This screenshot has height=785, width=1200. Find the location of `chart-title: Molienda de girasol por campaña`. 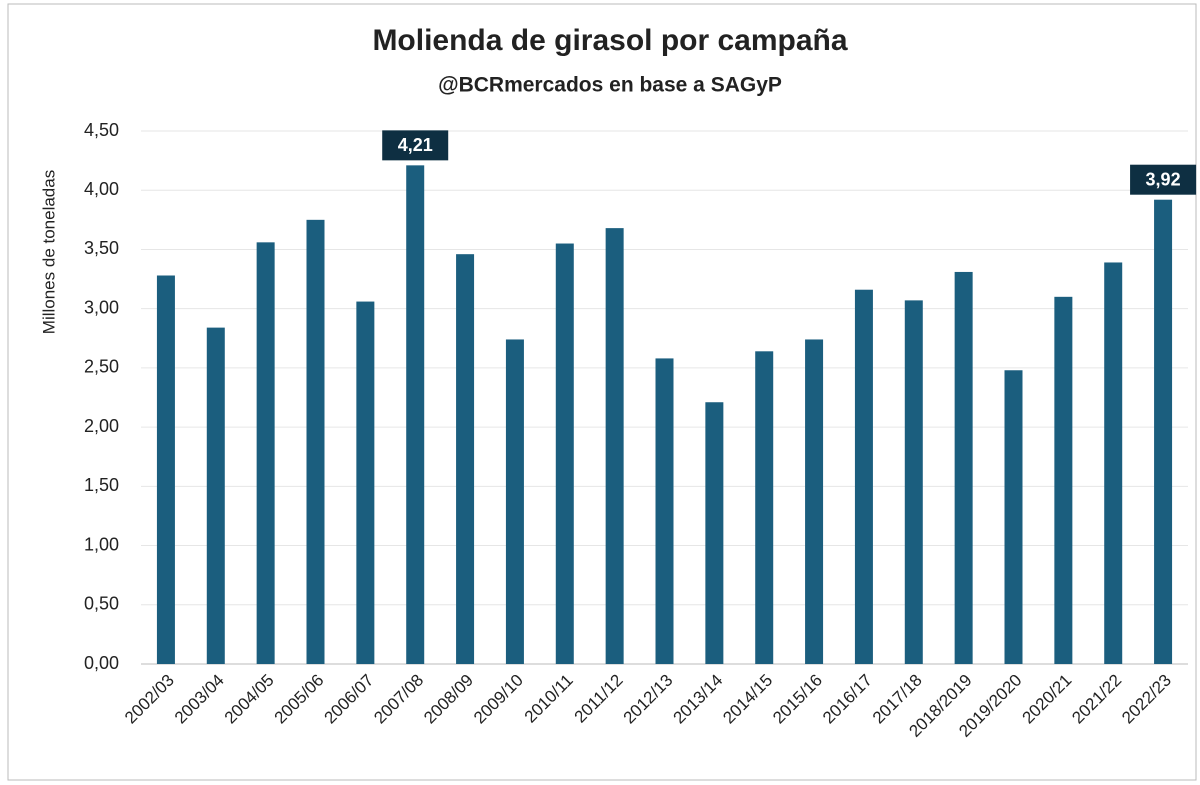

chart-title: Molienda de girasol por campaña is located at coordinates (609, 40).